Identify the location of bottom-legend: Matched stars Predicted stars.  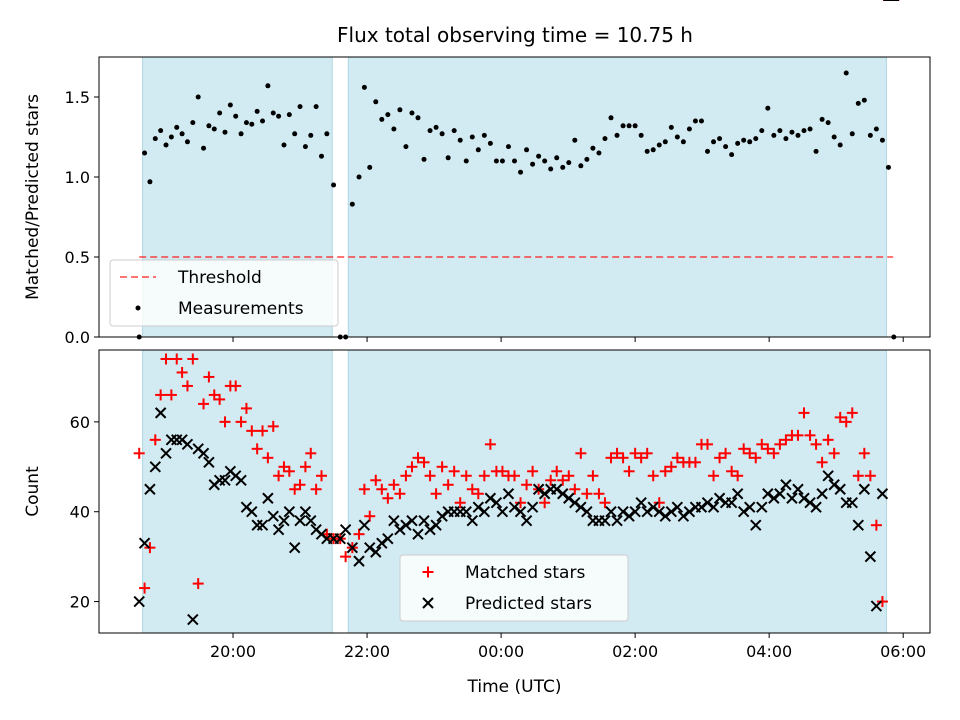
(514, 588).